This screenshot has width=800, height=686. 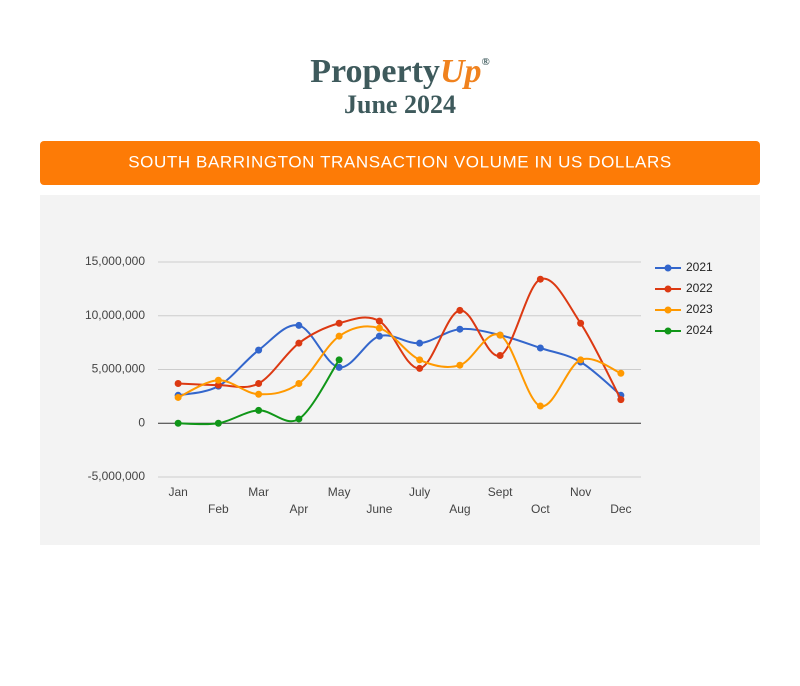 I want to click on y-tick-label: 5,000,000, so click(x=119, y=369).